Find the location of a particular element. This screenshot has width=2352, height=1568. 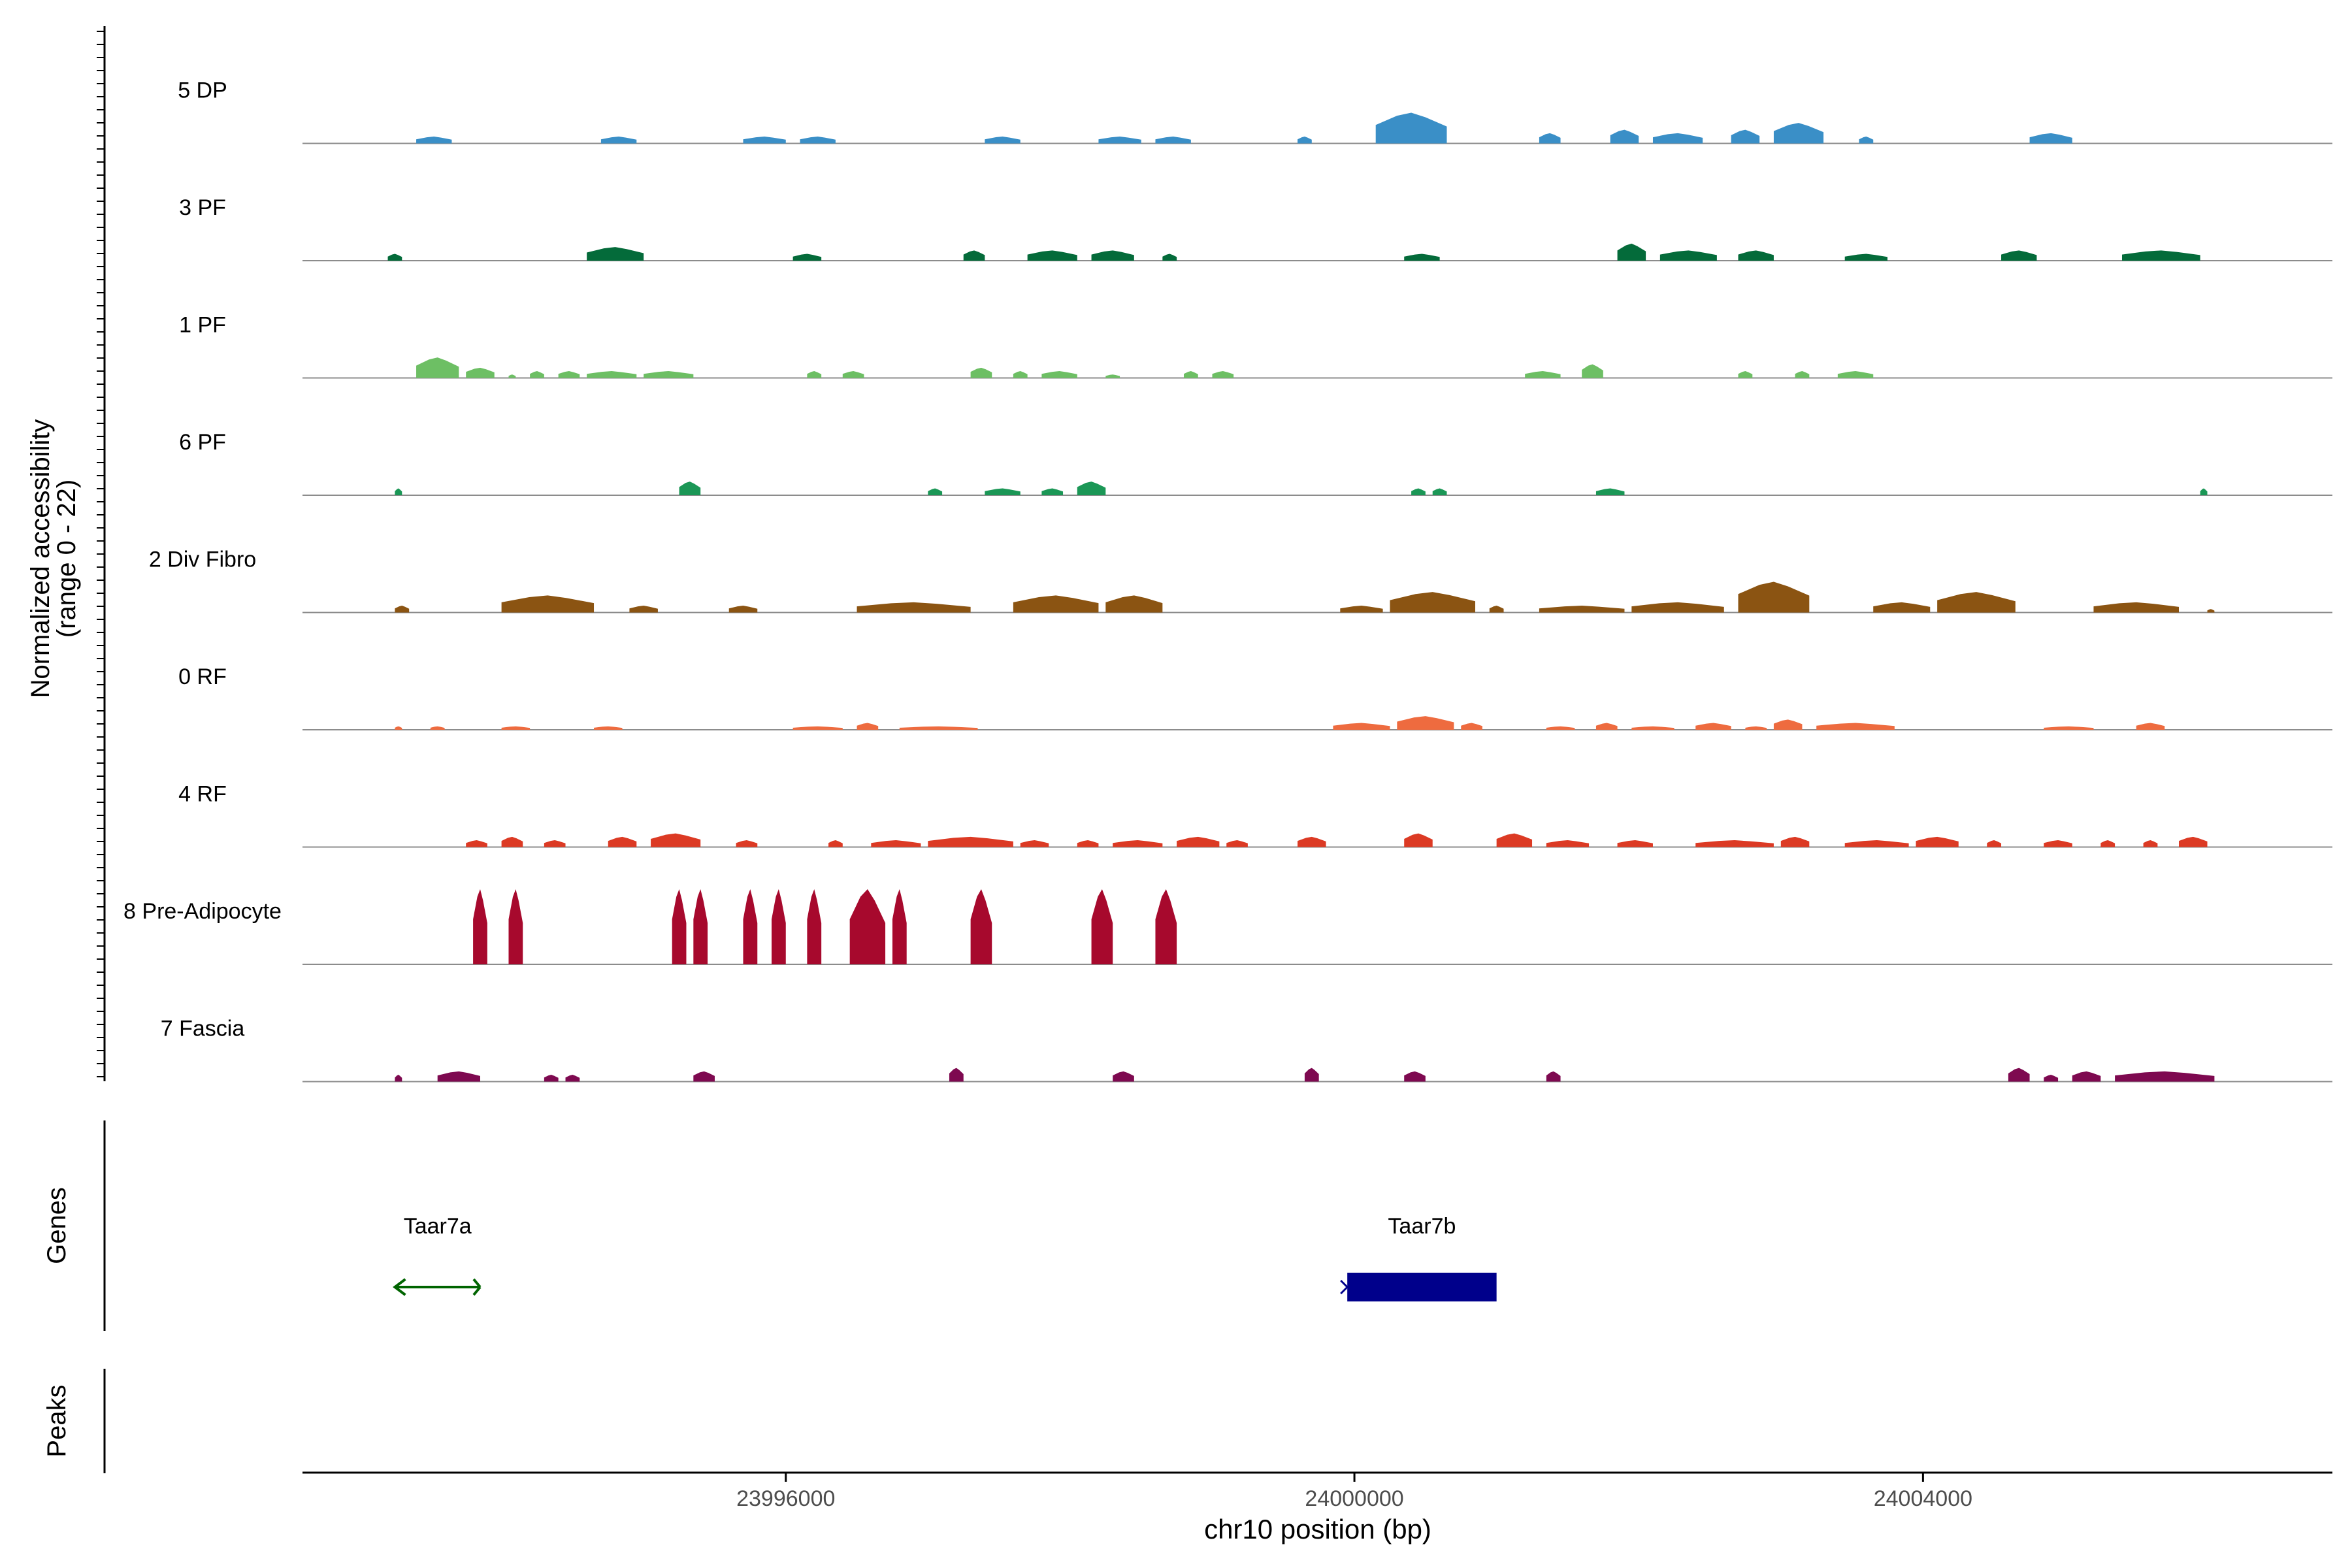

track-5-dp: 5 DP is located at coordinates (1255, 111).